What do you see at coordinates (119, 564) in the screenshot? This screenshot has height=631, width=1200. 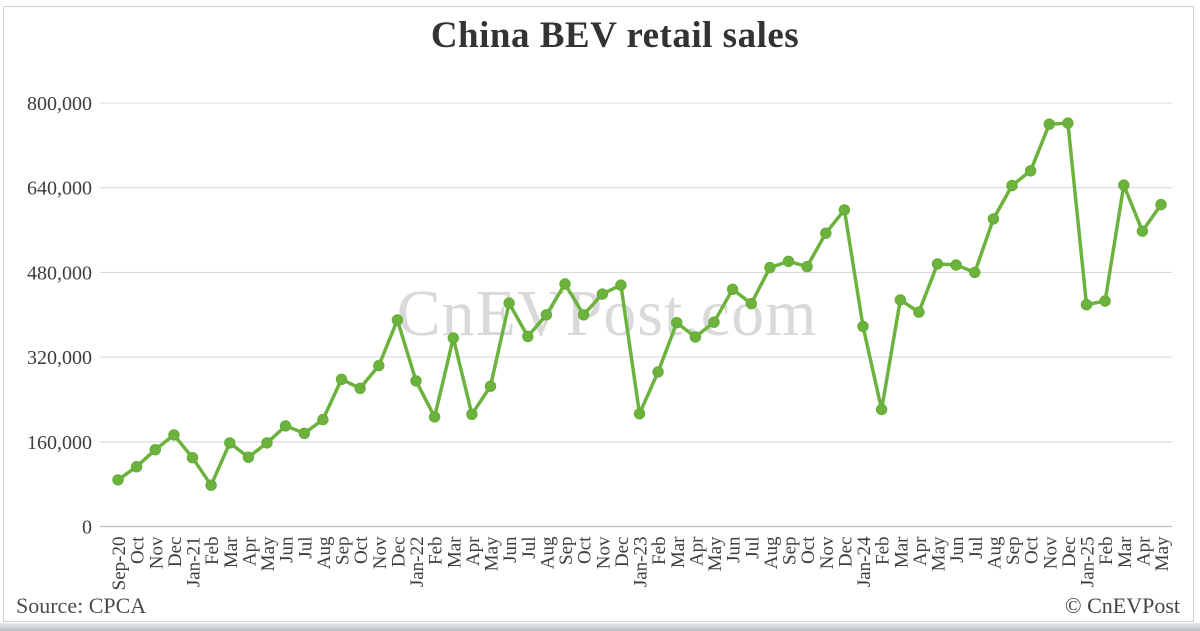 I see `x-tick-label: Sep-20` at bounding box center [119, 564].